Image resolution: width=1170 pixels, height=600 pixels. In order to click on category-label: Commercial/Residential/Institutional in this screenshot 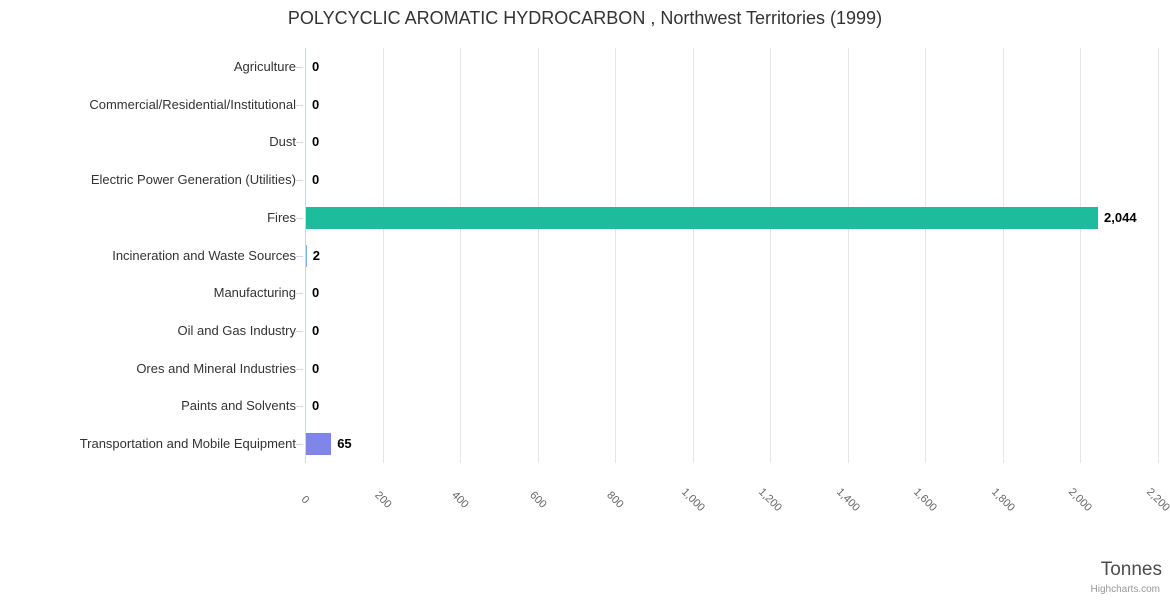, I will do `click(192, 104)`.